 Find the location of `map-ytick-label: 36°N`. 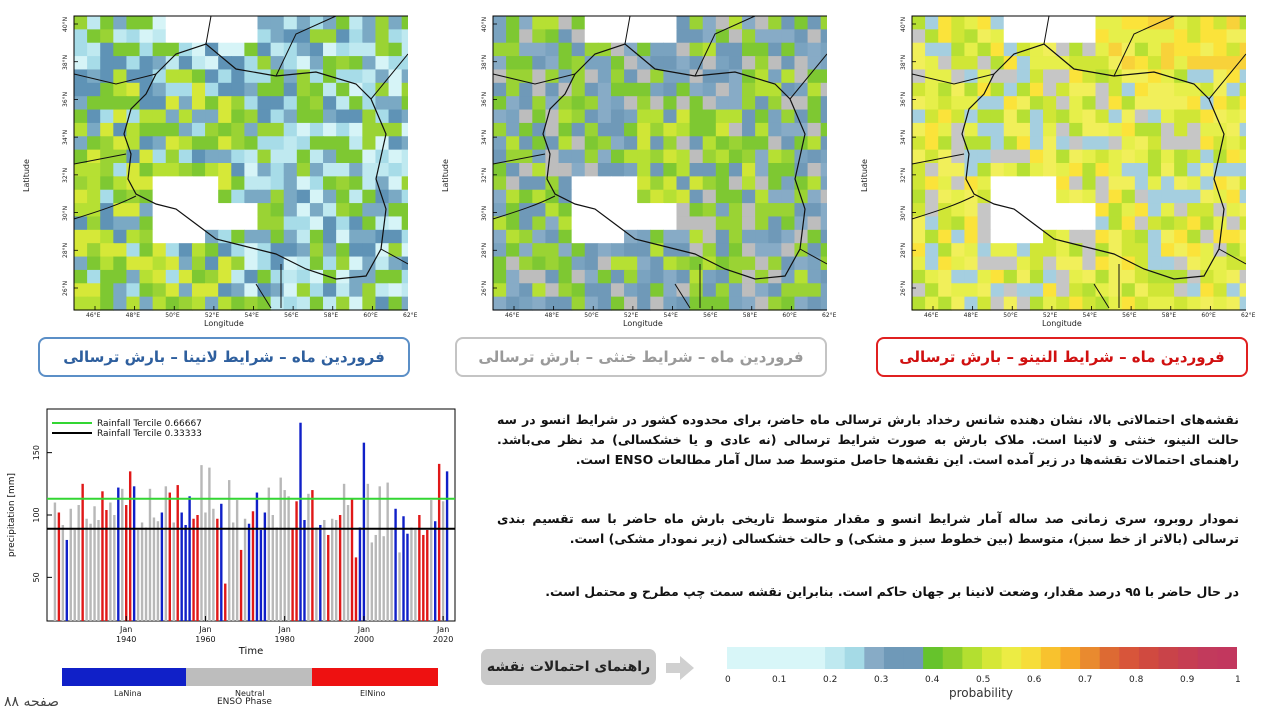

map-ytick-label: 36°N is located at coordinates (65, 100).